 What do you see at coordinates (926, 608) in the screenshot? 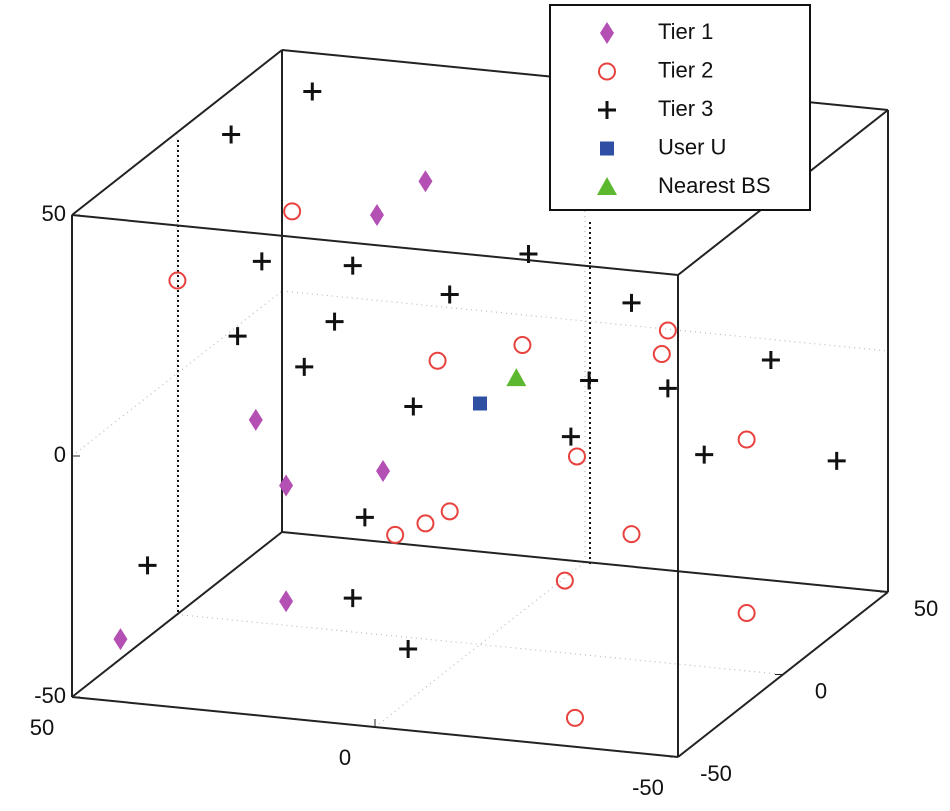
I see `y-tick-label: 50` at bounding box center [926, 608].